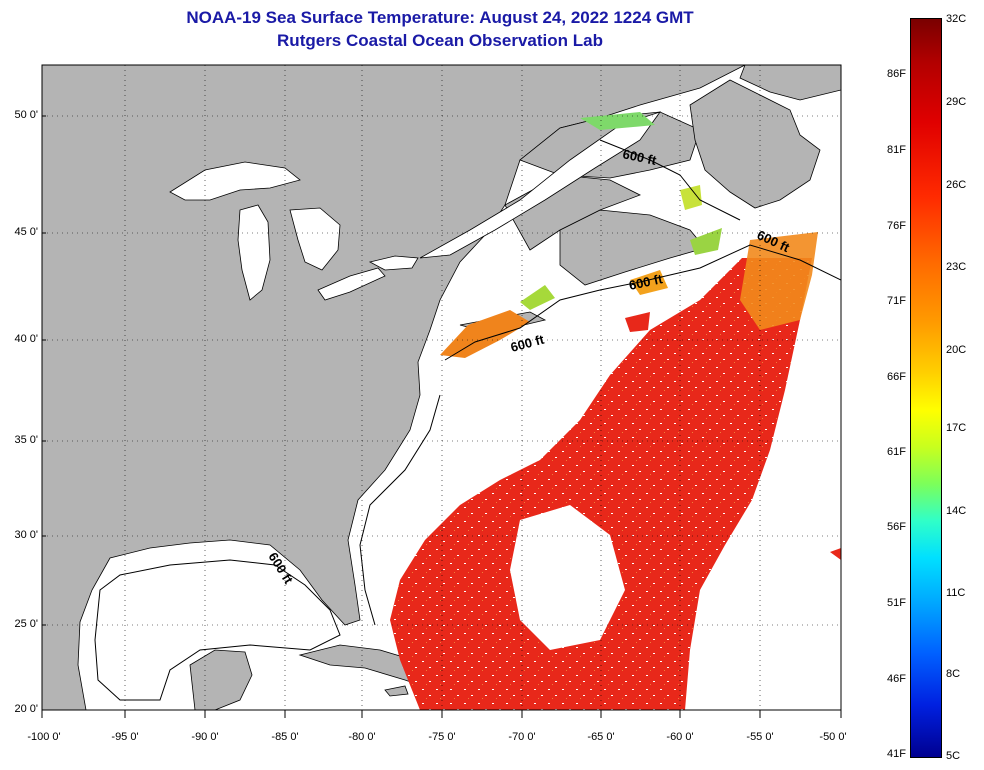 The width and height of the screenshot is (984, 770). What do you see at coordinates (956, 267) in the screenshot?
I see `colorbar-c-label: 23C` at bounding box center [956, 267].